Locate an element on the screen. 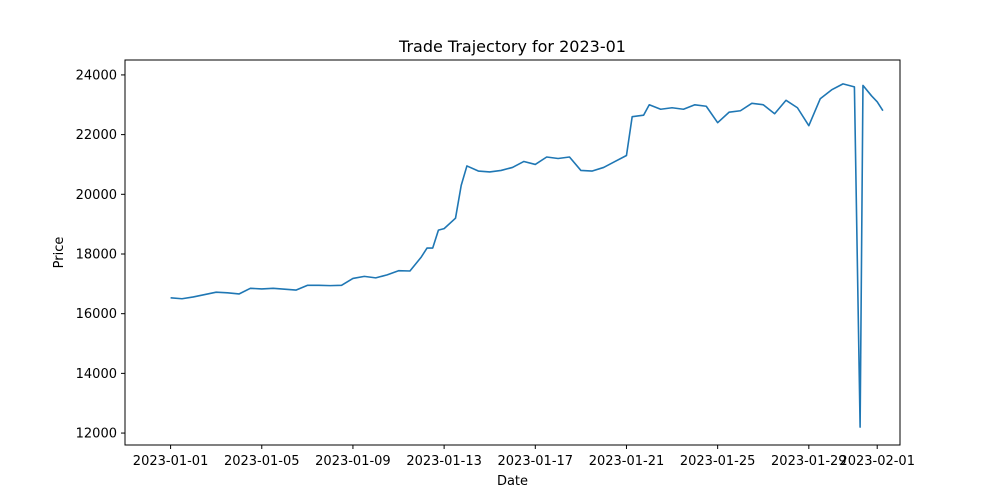 The image size is (1000, 500). x-tick-label: 2023-01-01 is located at coordinates (171, 461).